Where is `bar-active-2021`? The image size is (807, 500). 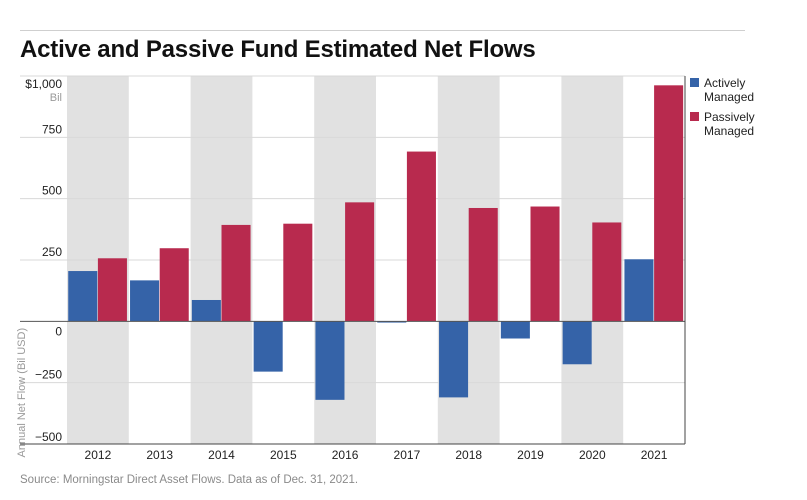 bar-active-2021 is located at coordinates (639, 290).